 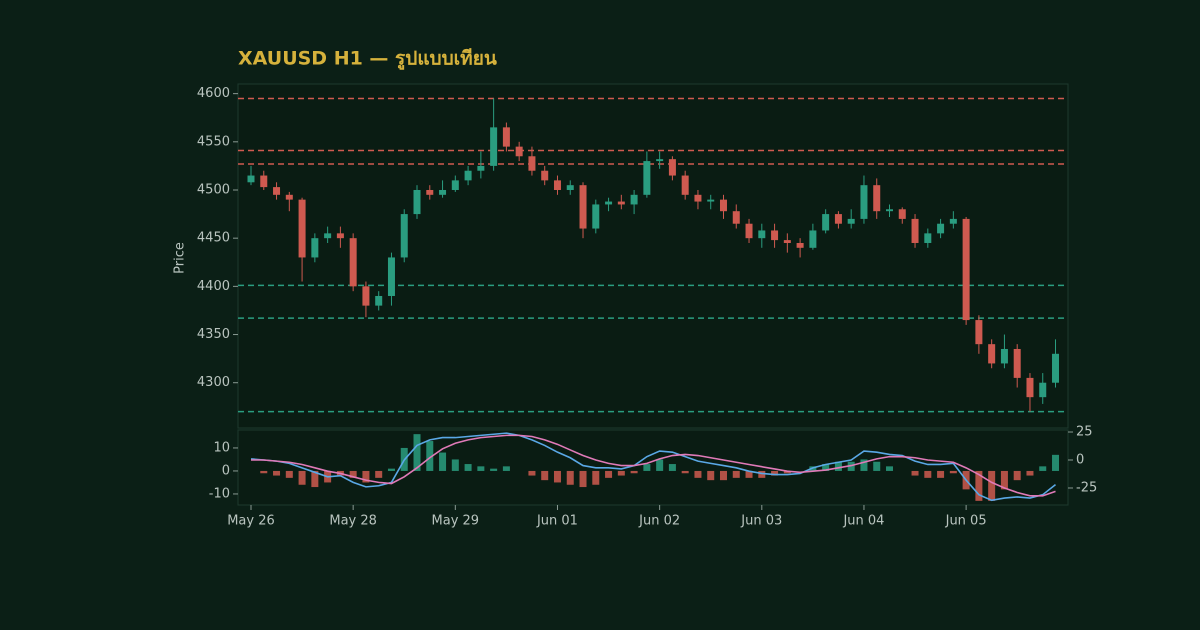 I want to click on macd-panel, so click(x=653, y=467).